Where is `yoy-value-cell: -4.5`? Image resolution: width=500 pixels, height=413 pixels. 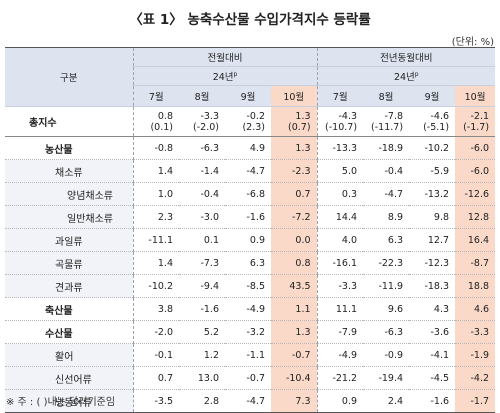 yoy-value-cell: -4.5 is located at coordinates (432, 378).